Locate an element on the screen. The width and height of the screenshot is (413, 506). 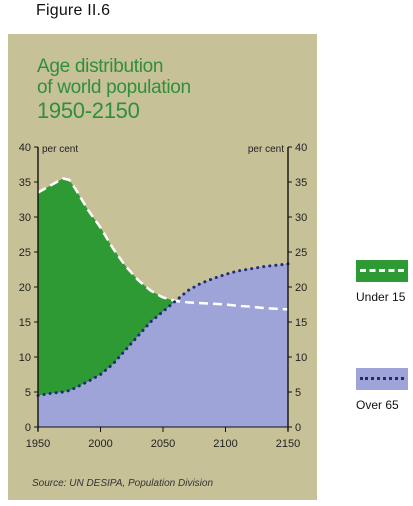
legend-dot-line is located at coordinates (382, 378).